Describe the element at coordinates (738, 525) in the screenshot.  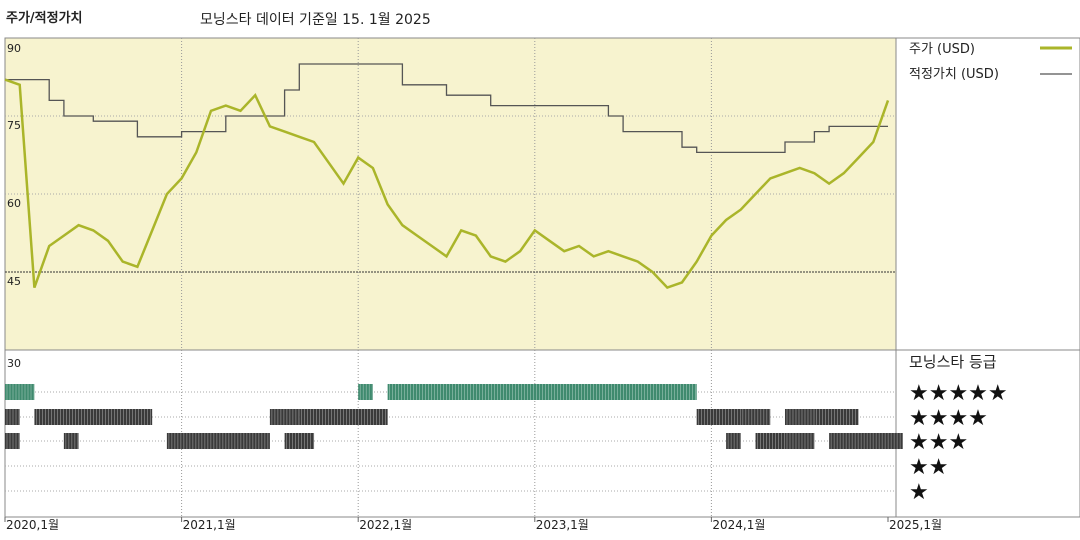
I see `x-tick-label: 2024,1월` at that location.